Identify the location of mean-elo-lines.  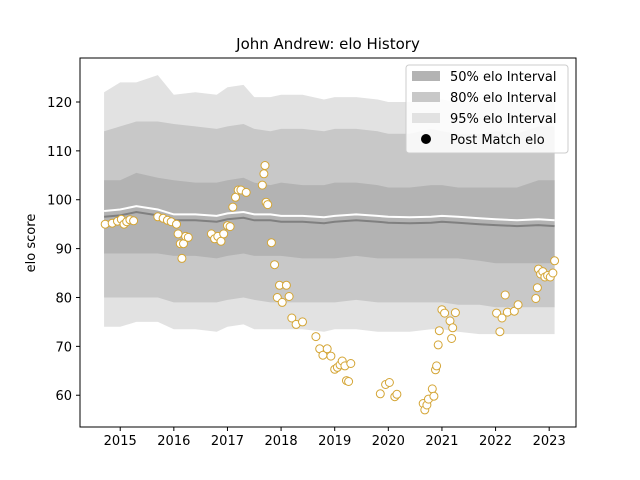
(329, 216).